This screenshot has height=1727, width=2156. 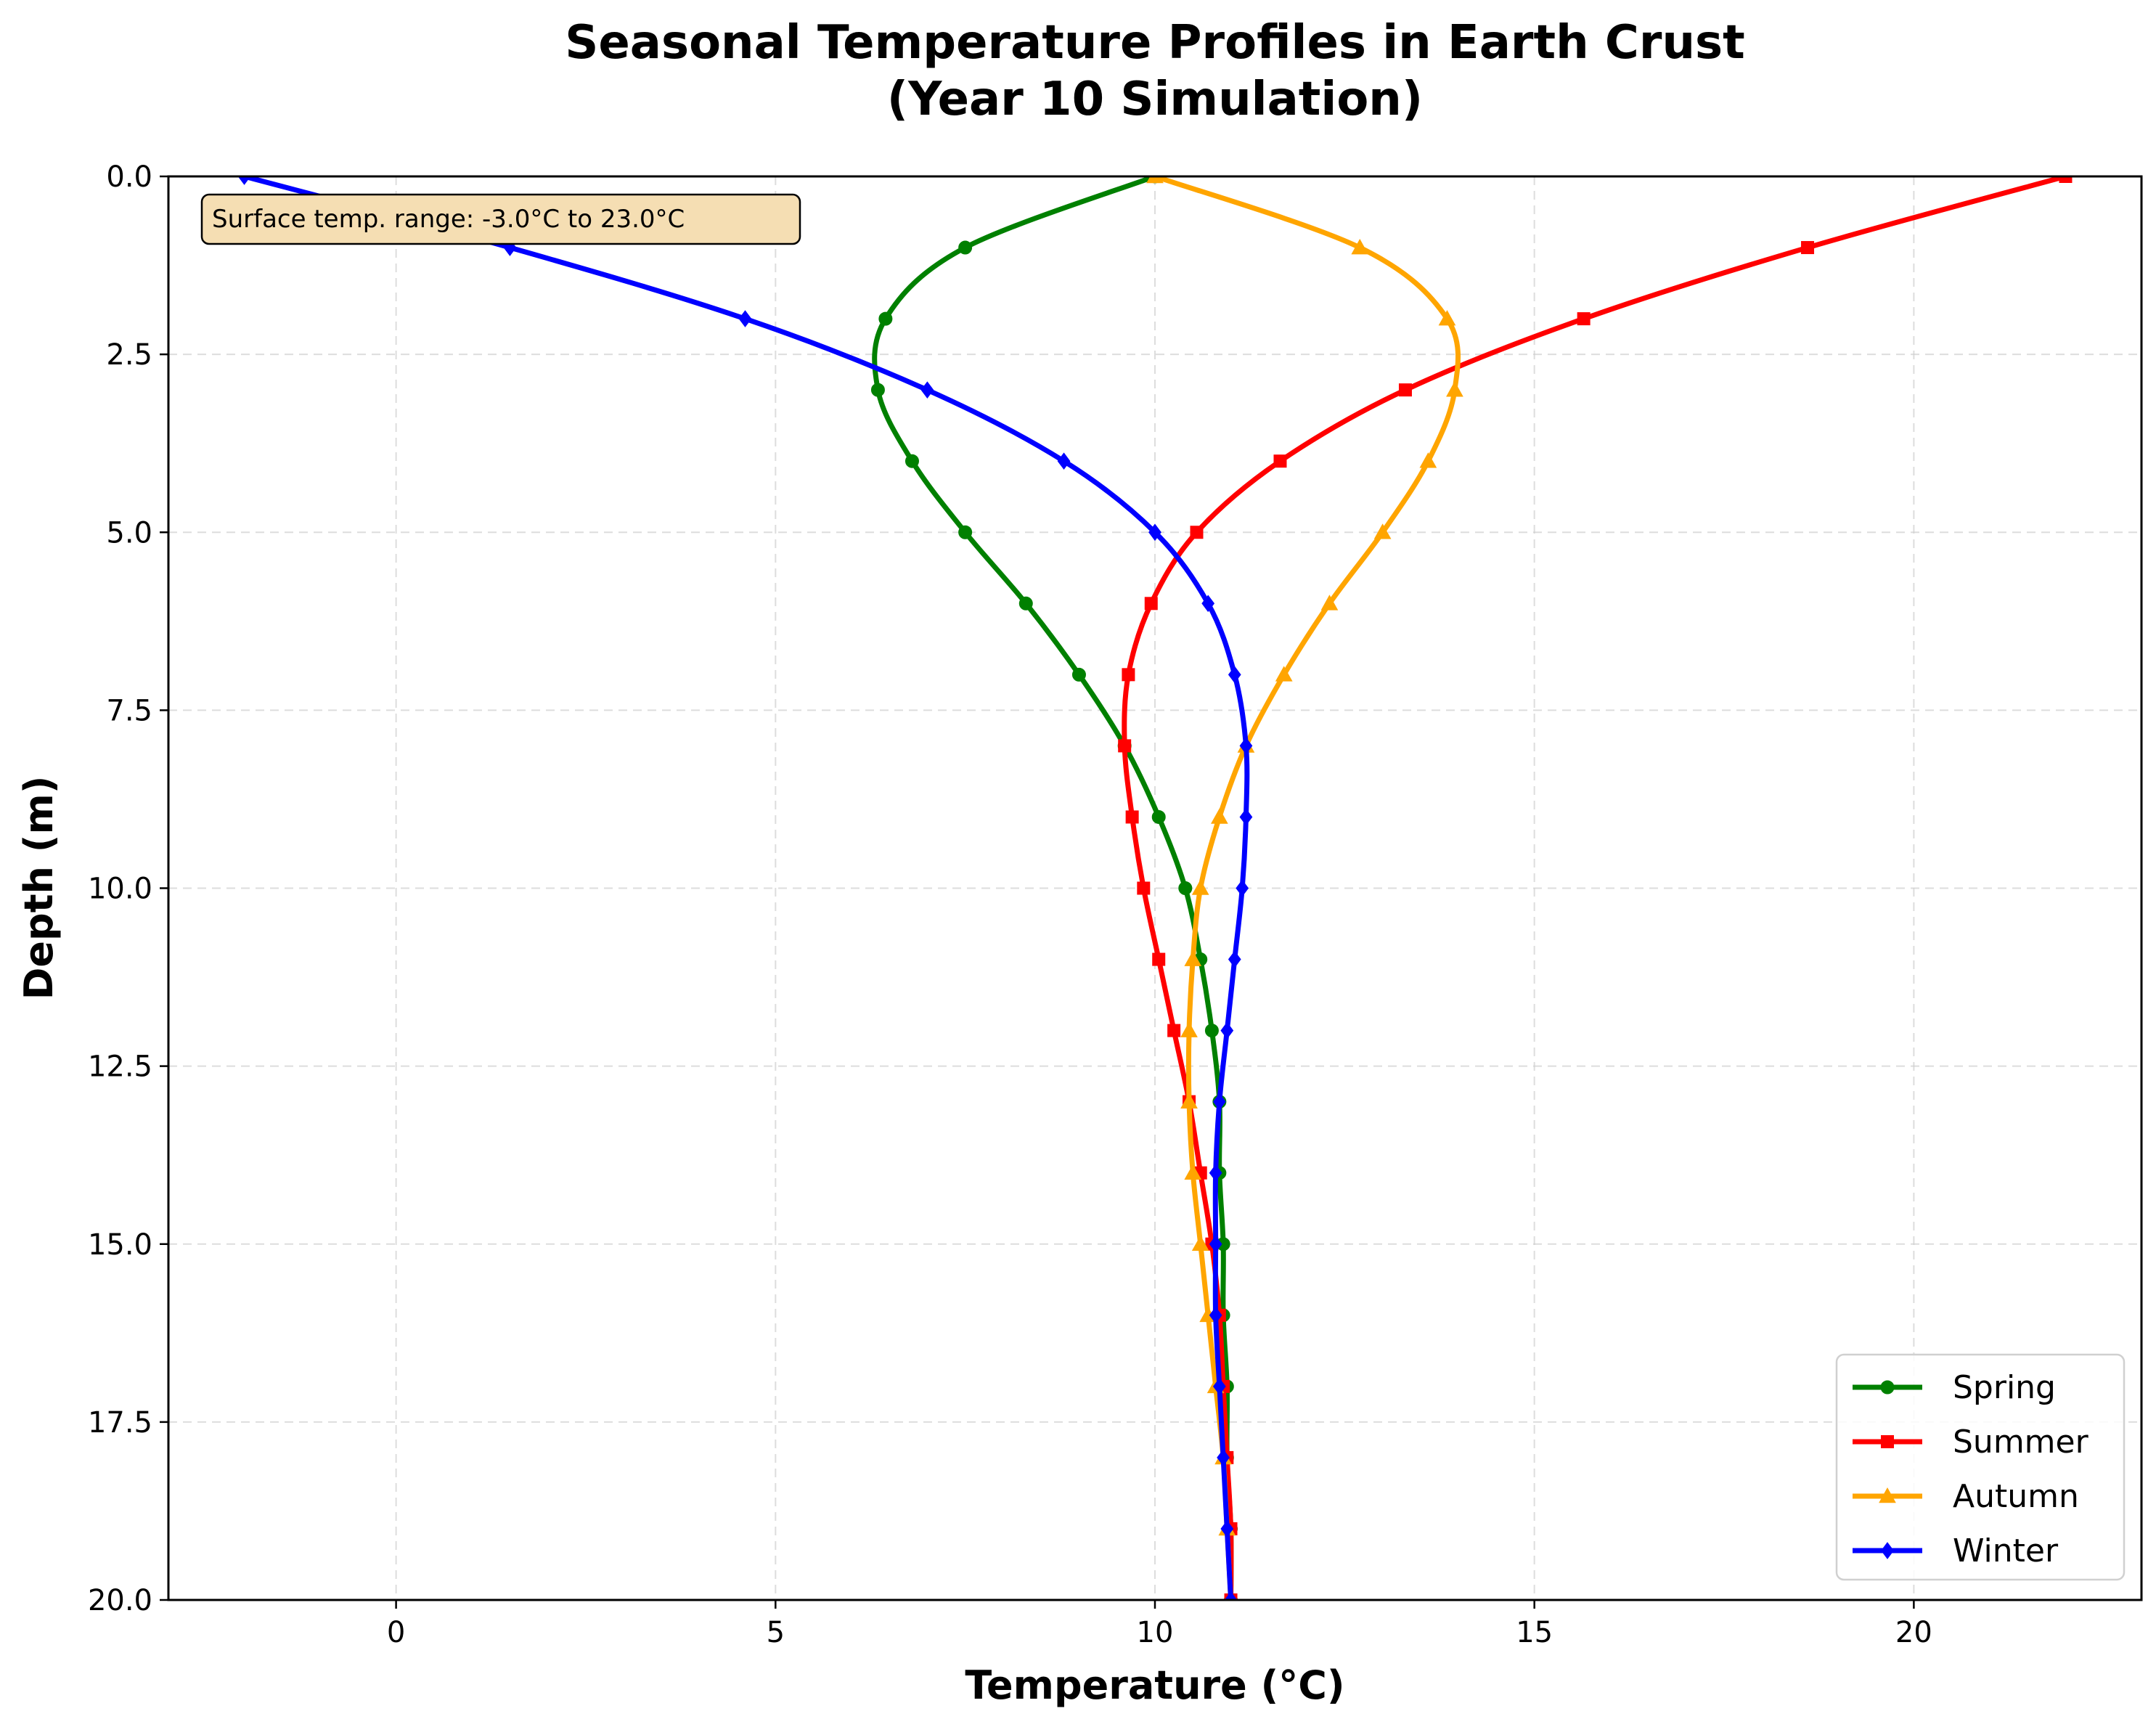 What do you see at coordinates (2005, 1387) in the screenshot?
I see `legend-label-spring: Spring` at bounding box center [2005, 1387].